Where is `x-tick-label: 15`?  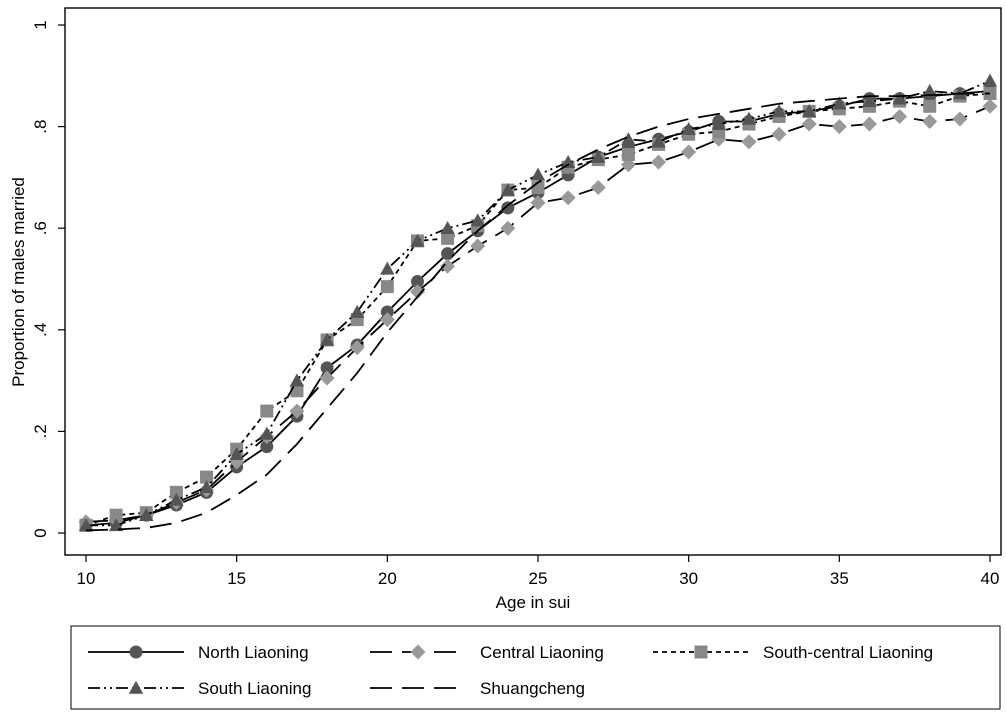
x-tick-label: 15 is located at coordinates (236, 578).